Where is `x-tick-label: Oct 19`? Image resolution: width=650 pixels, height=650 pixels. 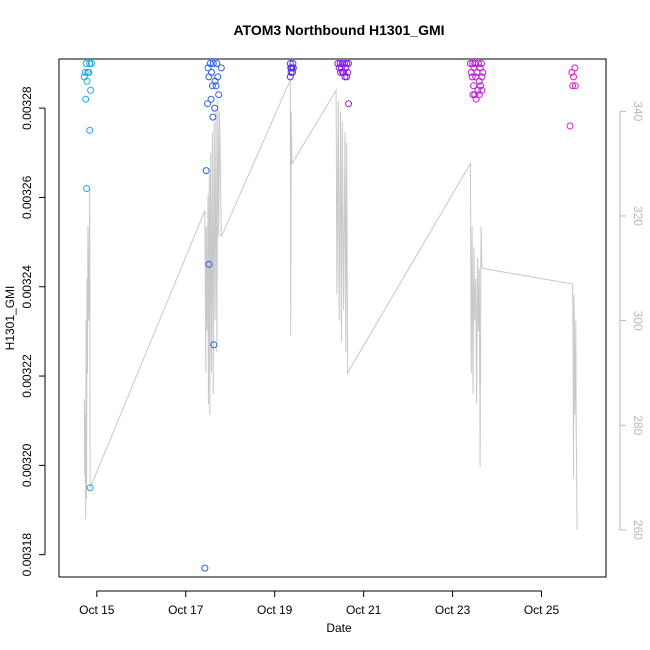 x-tick-label: Oct 19 is located at coordinates (275, 610).